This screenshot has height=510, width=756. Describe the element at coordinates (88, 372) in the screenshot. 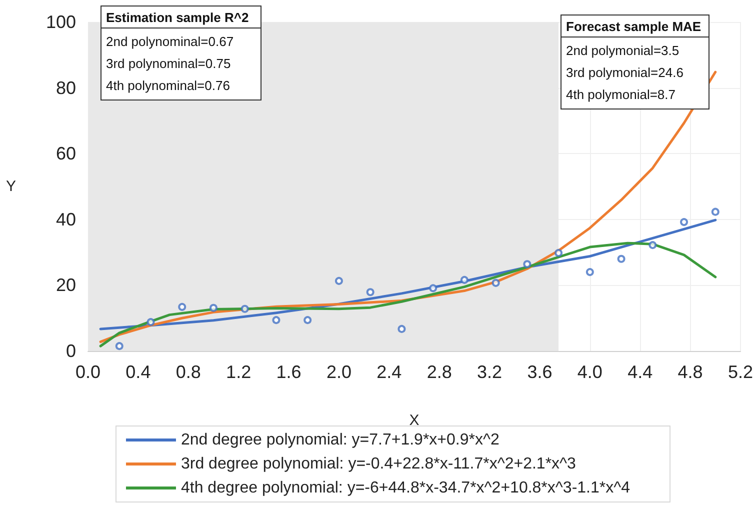

I see `x-tick-label: 0.0` at that location.